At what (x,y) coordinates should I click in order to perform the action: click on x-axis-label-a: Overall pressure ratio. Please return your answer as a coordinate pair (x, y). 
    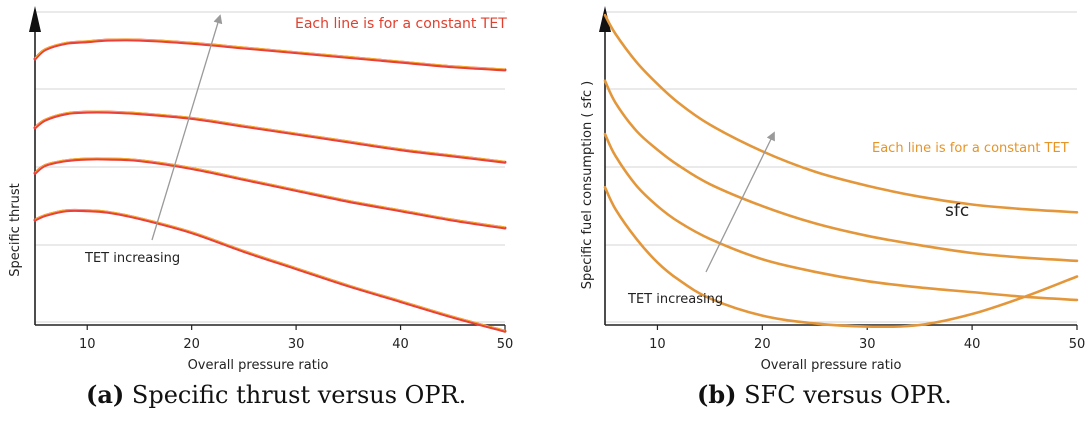
    Looking at the image, I should click on (258, 365).